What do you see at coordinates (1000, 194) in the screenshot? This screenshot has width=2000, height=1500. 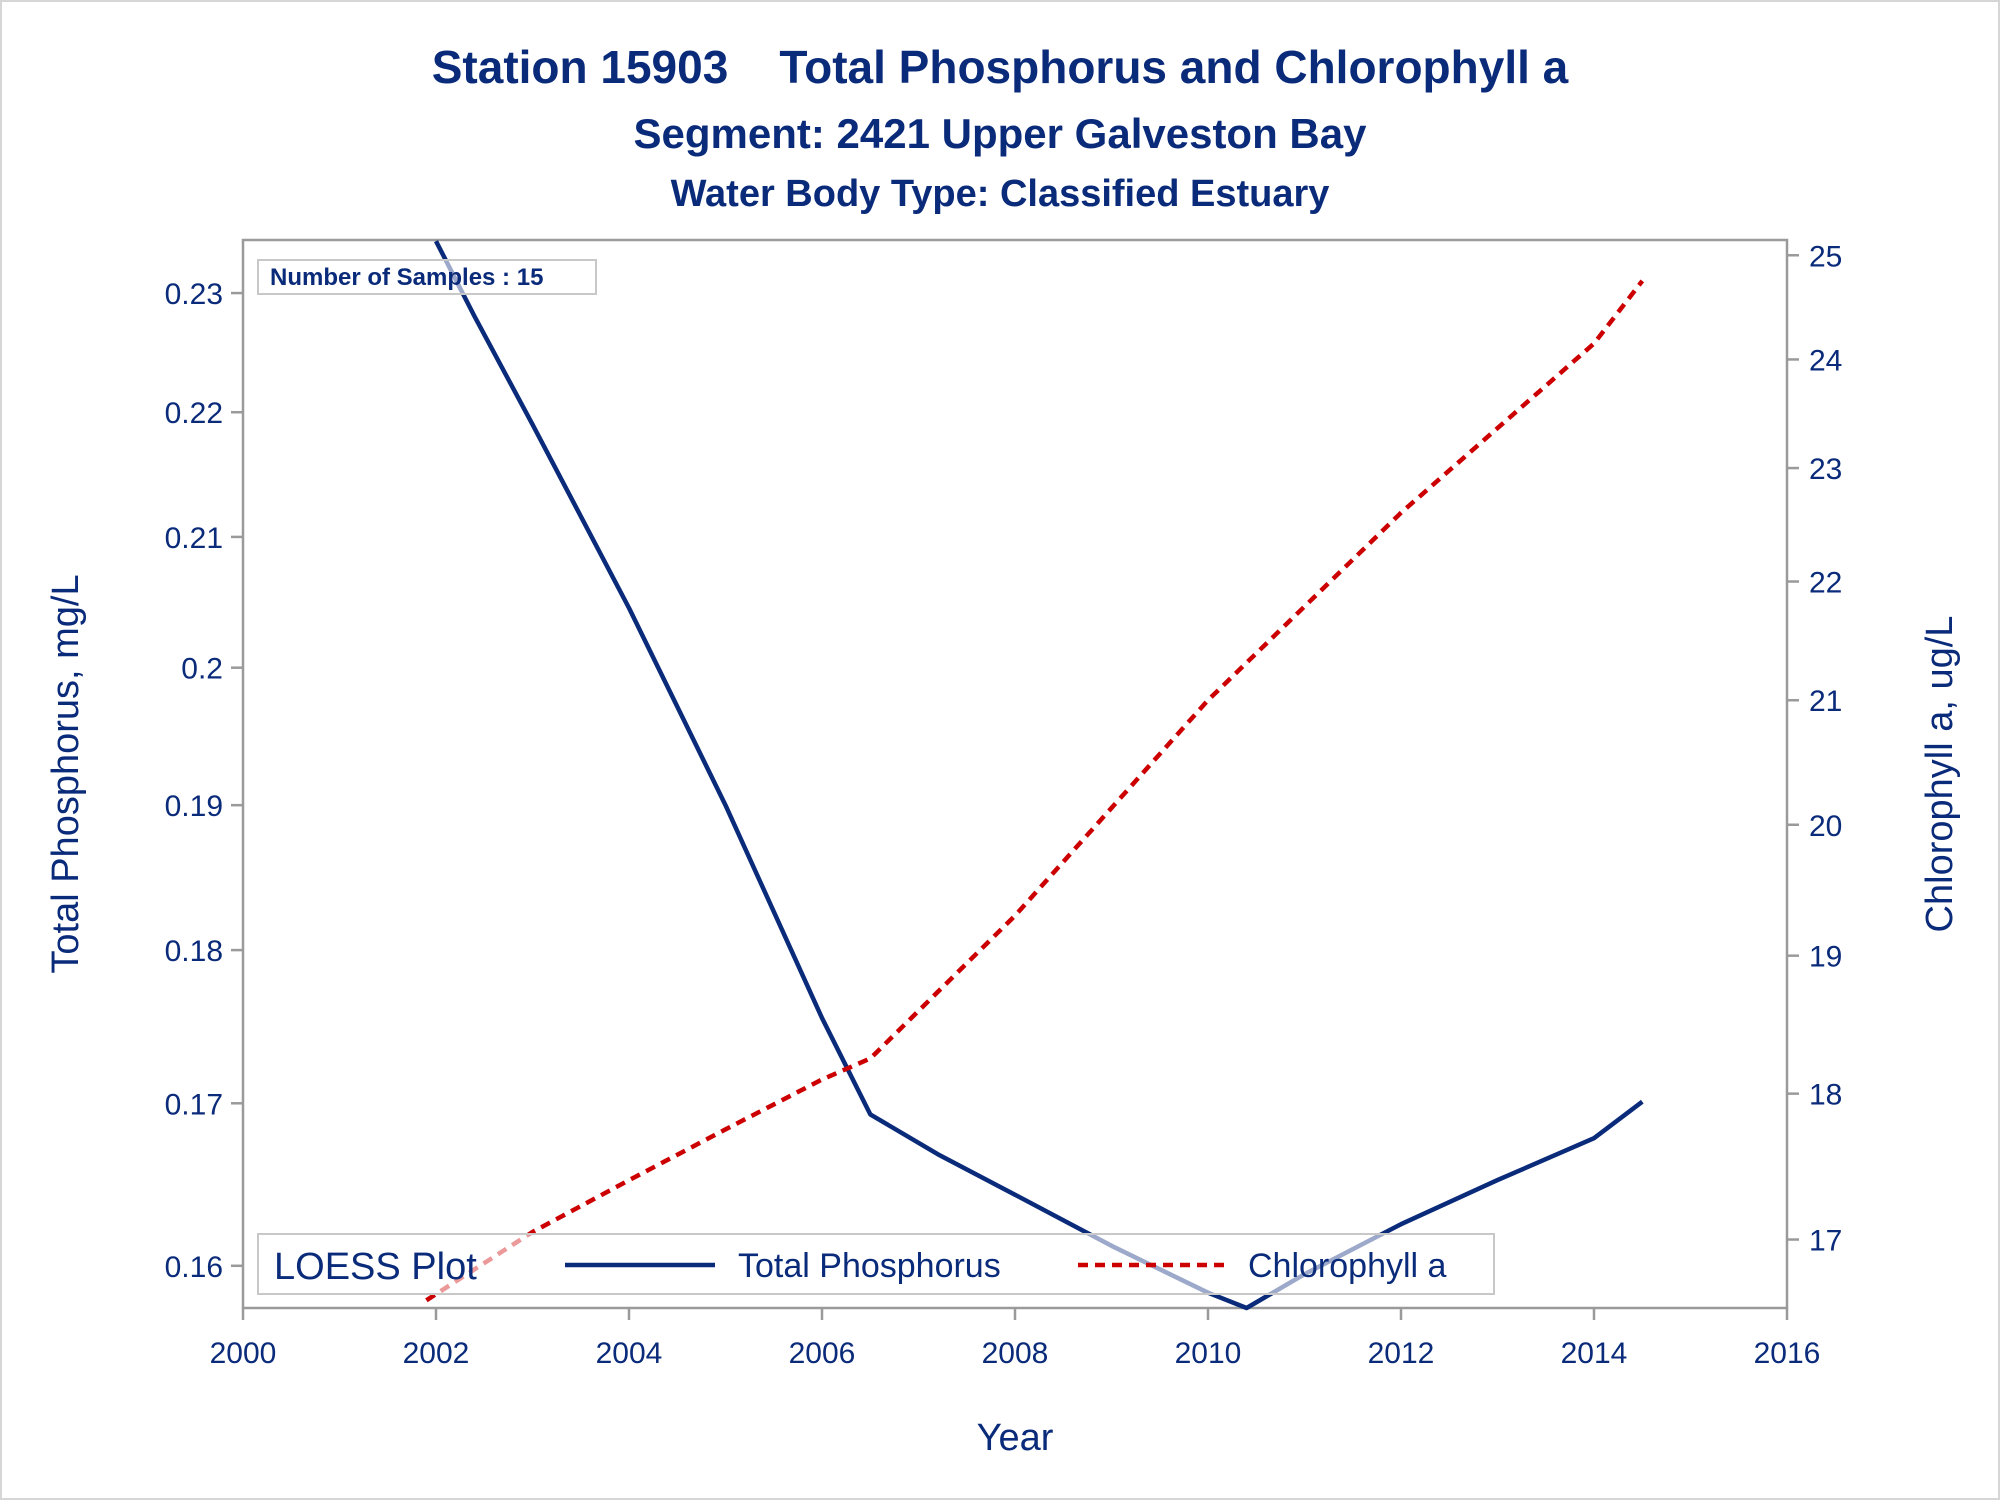 I see `chart-subtitle-2: Water Body Type: Classified Estuary` at bounding box center [1000, 194].